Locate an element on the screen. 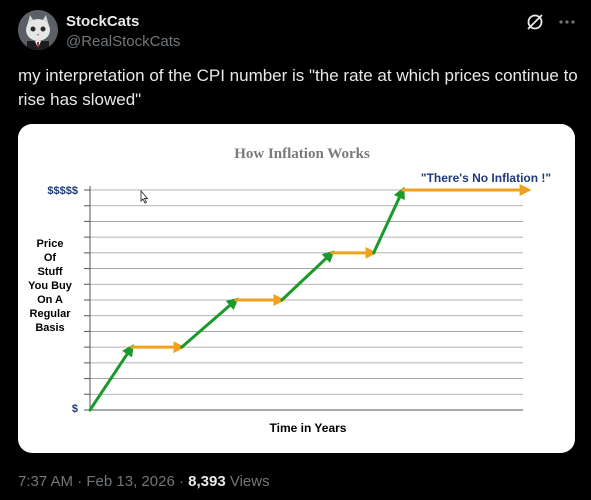 This screenshot has width=591, height=500. ylabel-line: Regular is located at coordinates (51, 314).